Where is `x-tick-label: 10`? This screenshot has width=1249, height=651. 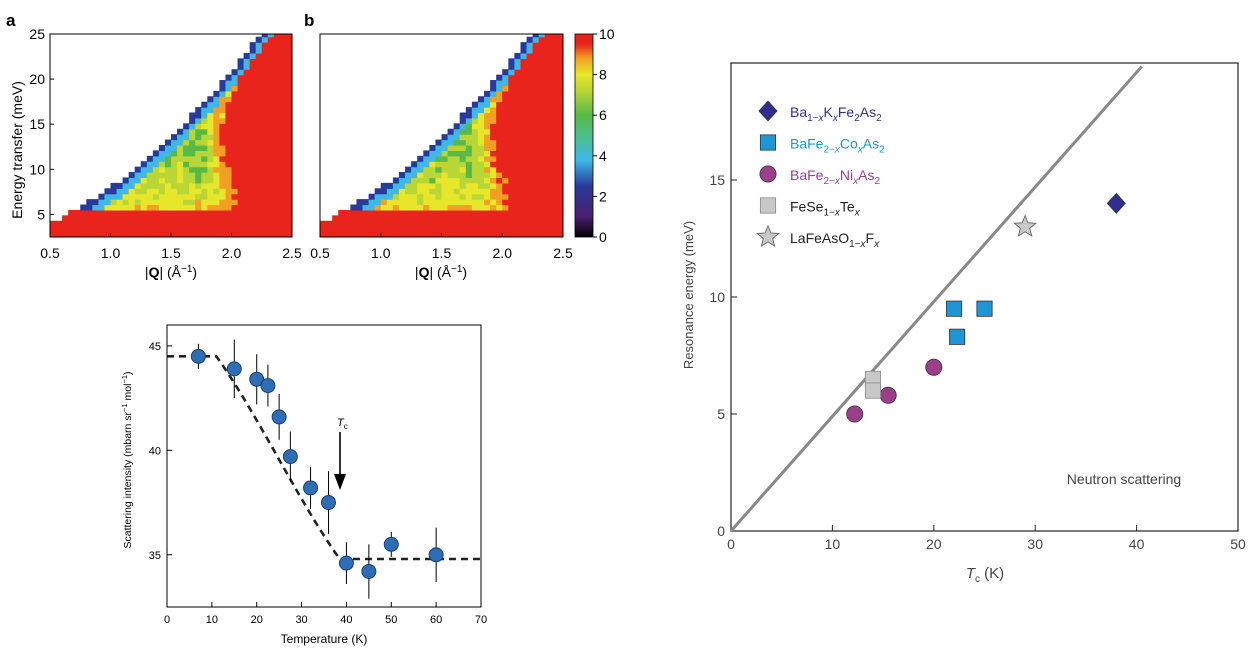
x-tick-label: 10 is located at coordinates (212, 620).